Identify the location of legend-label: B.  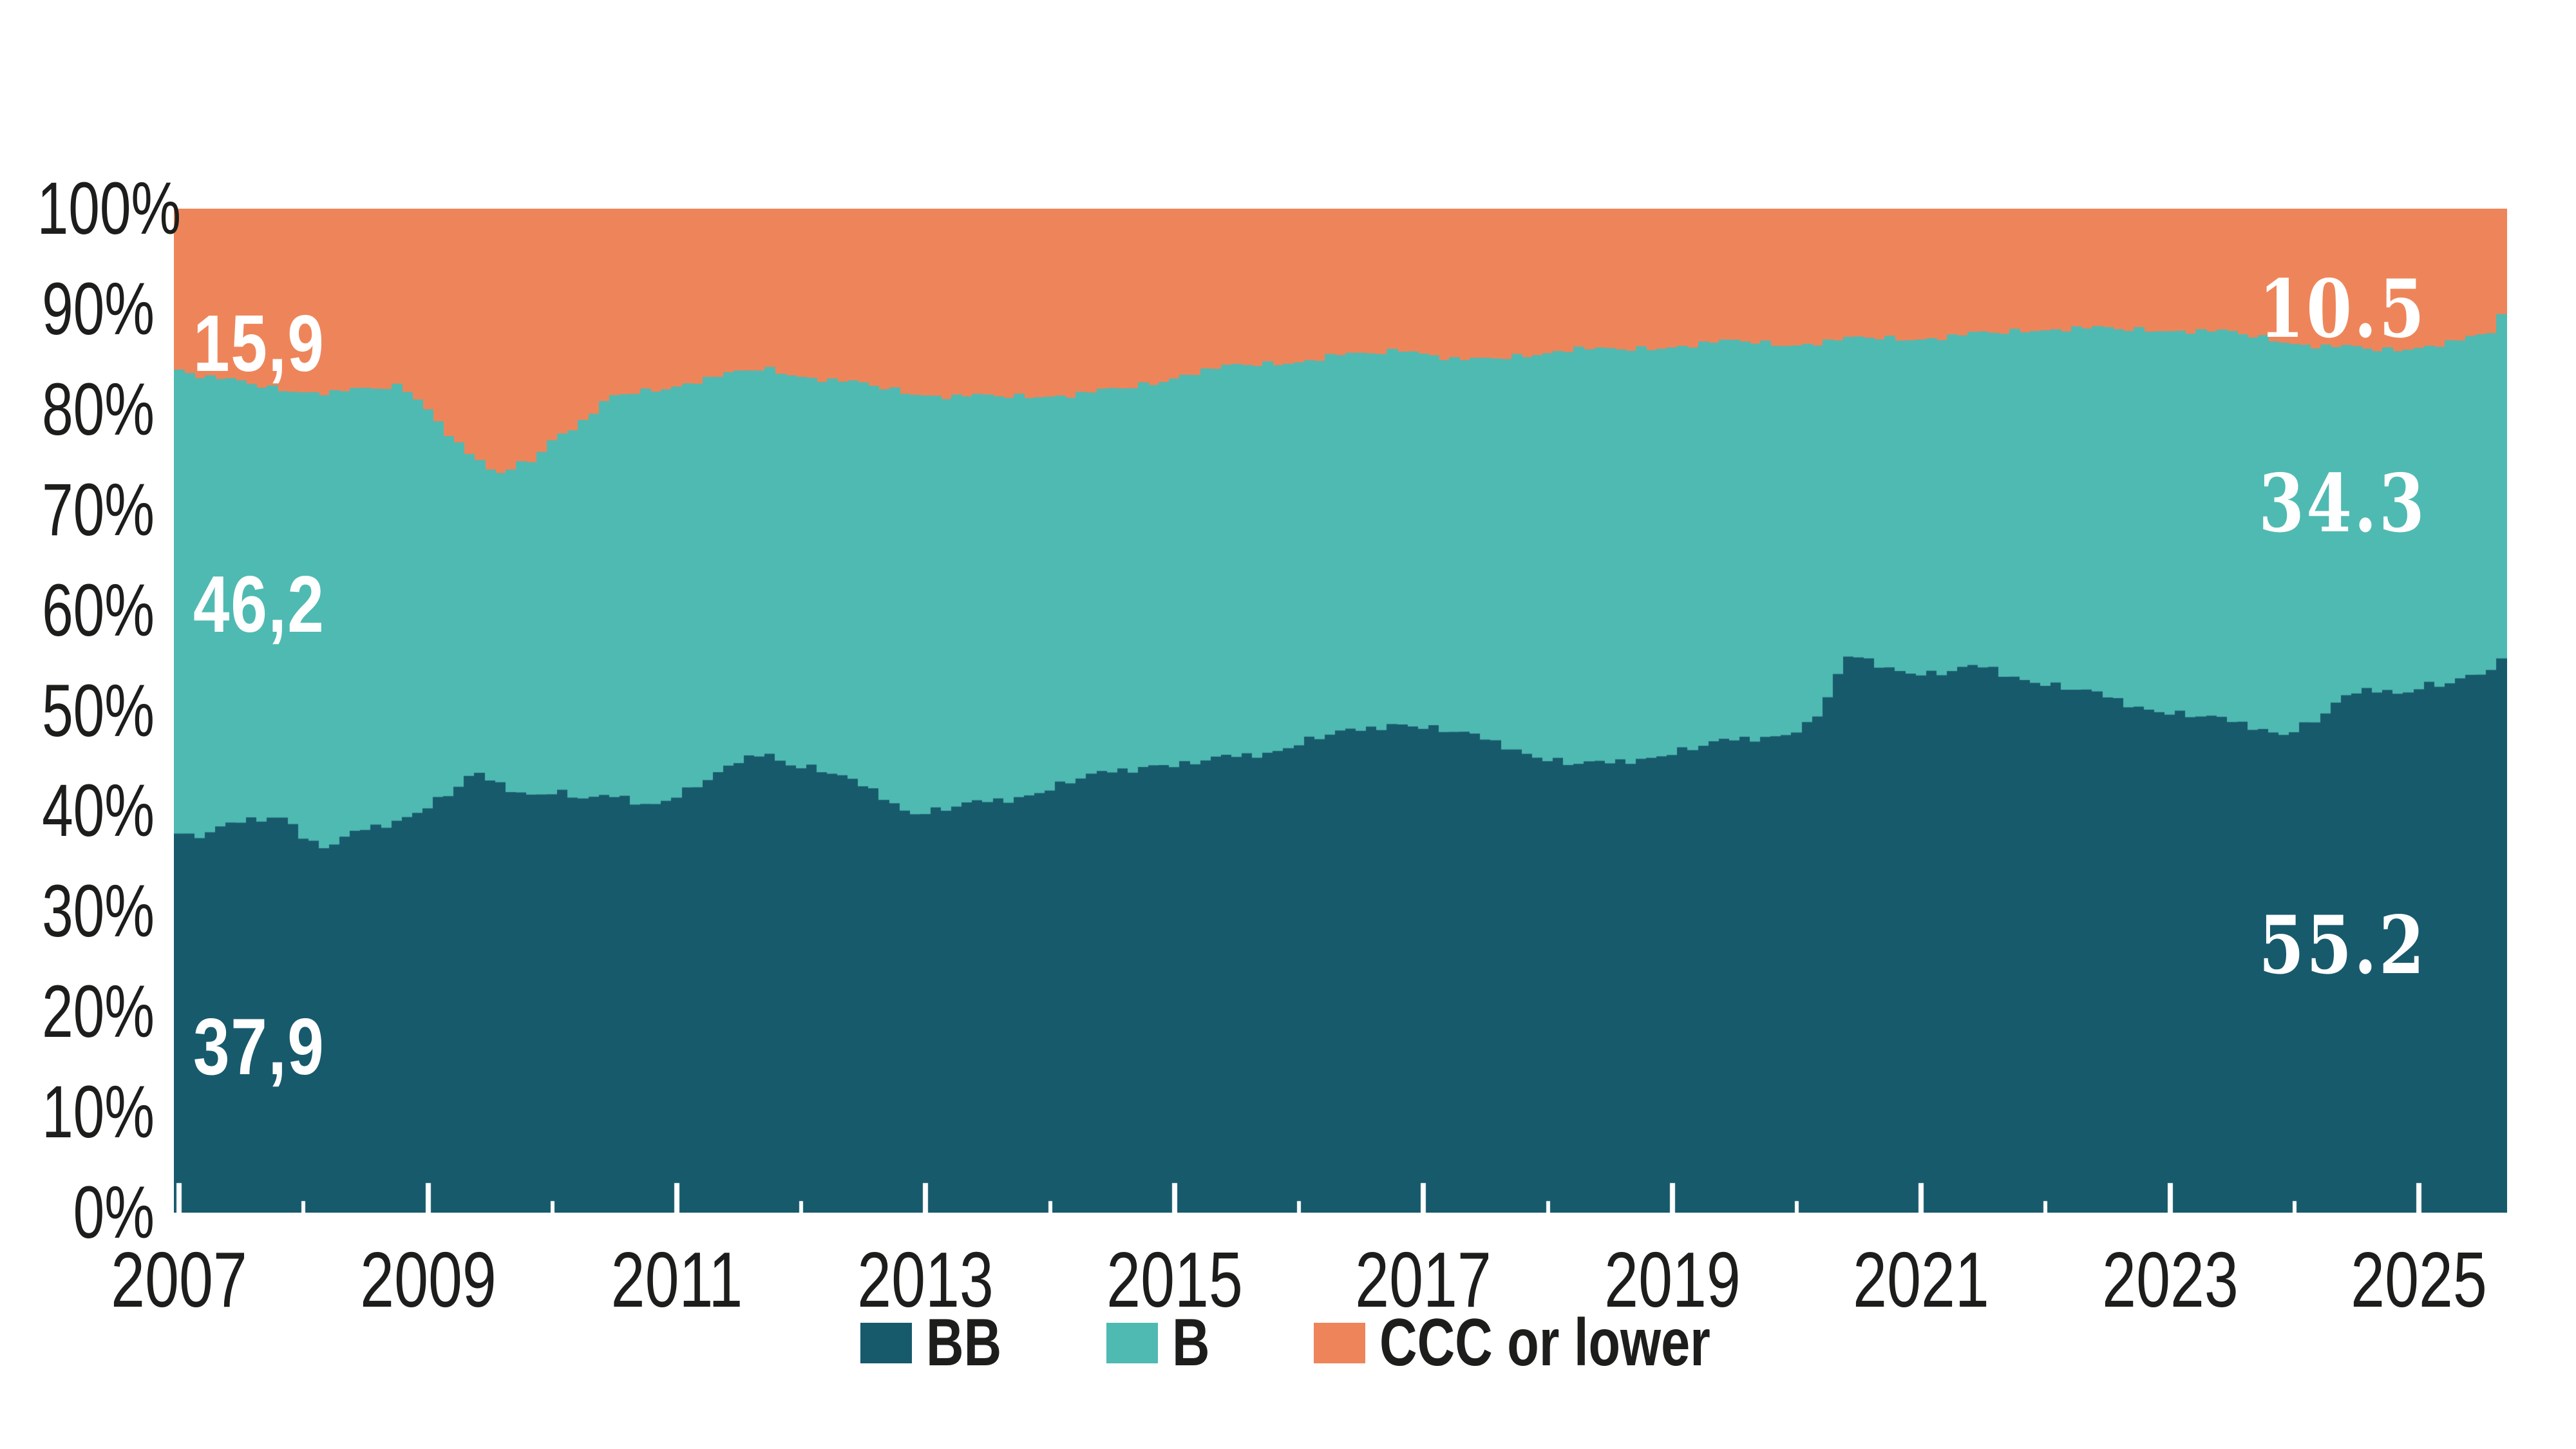
(1191, 1343).